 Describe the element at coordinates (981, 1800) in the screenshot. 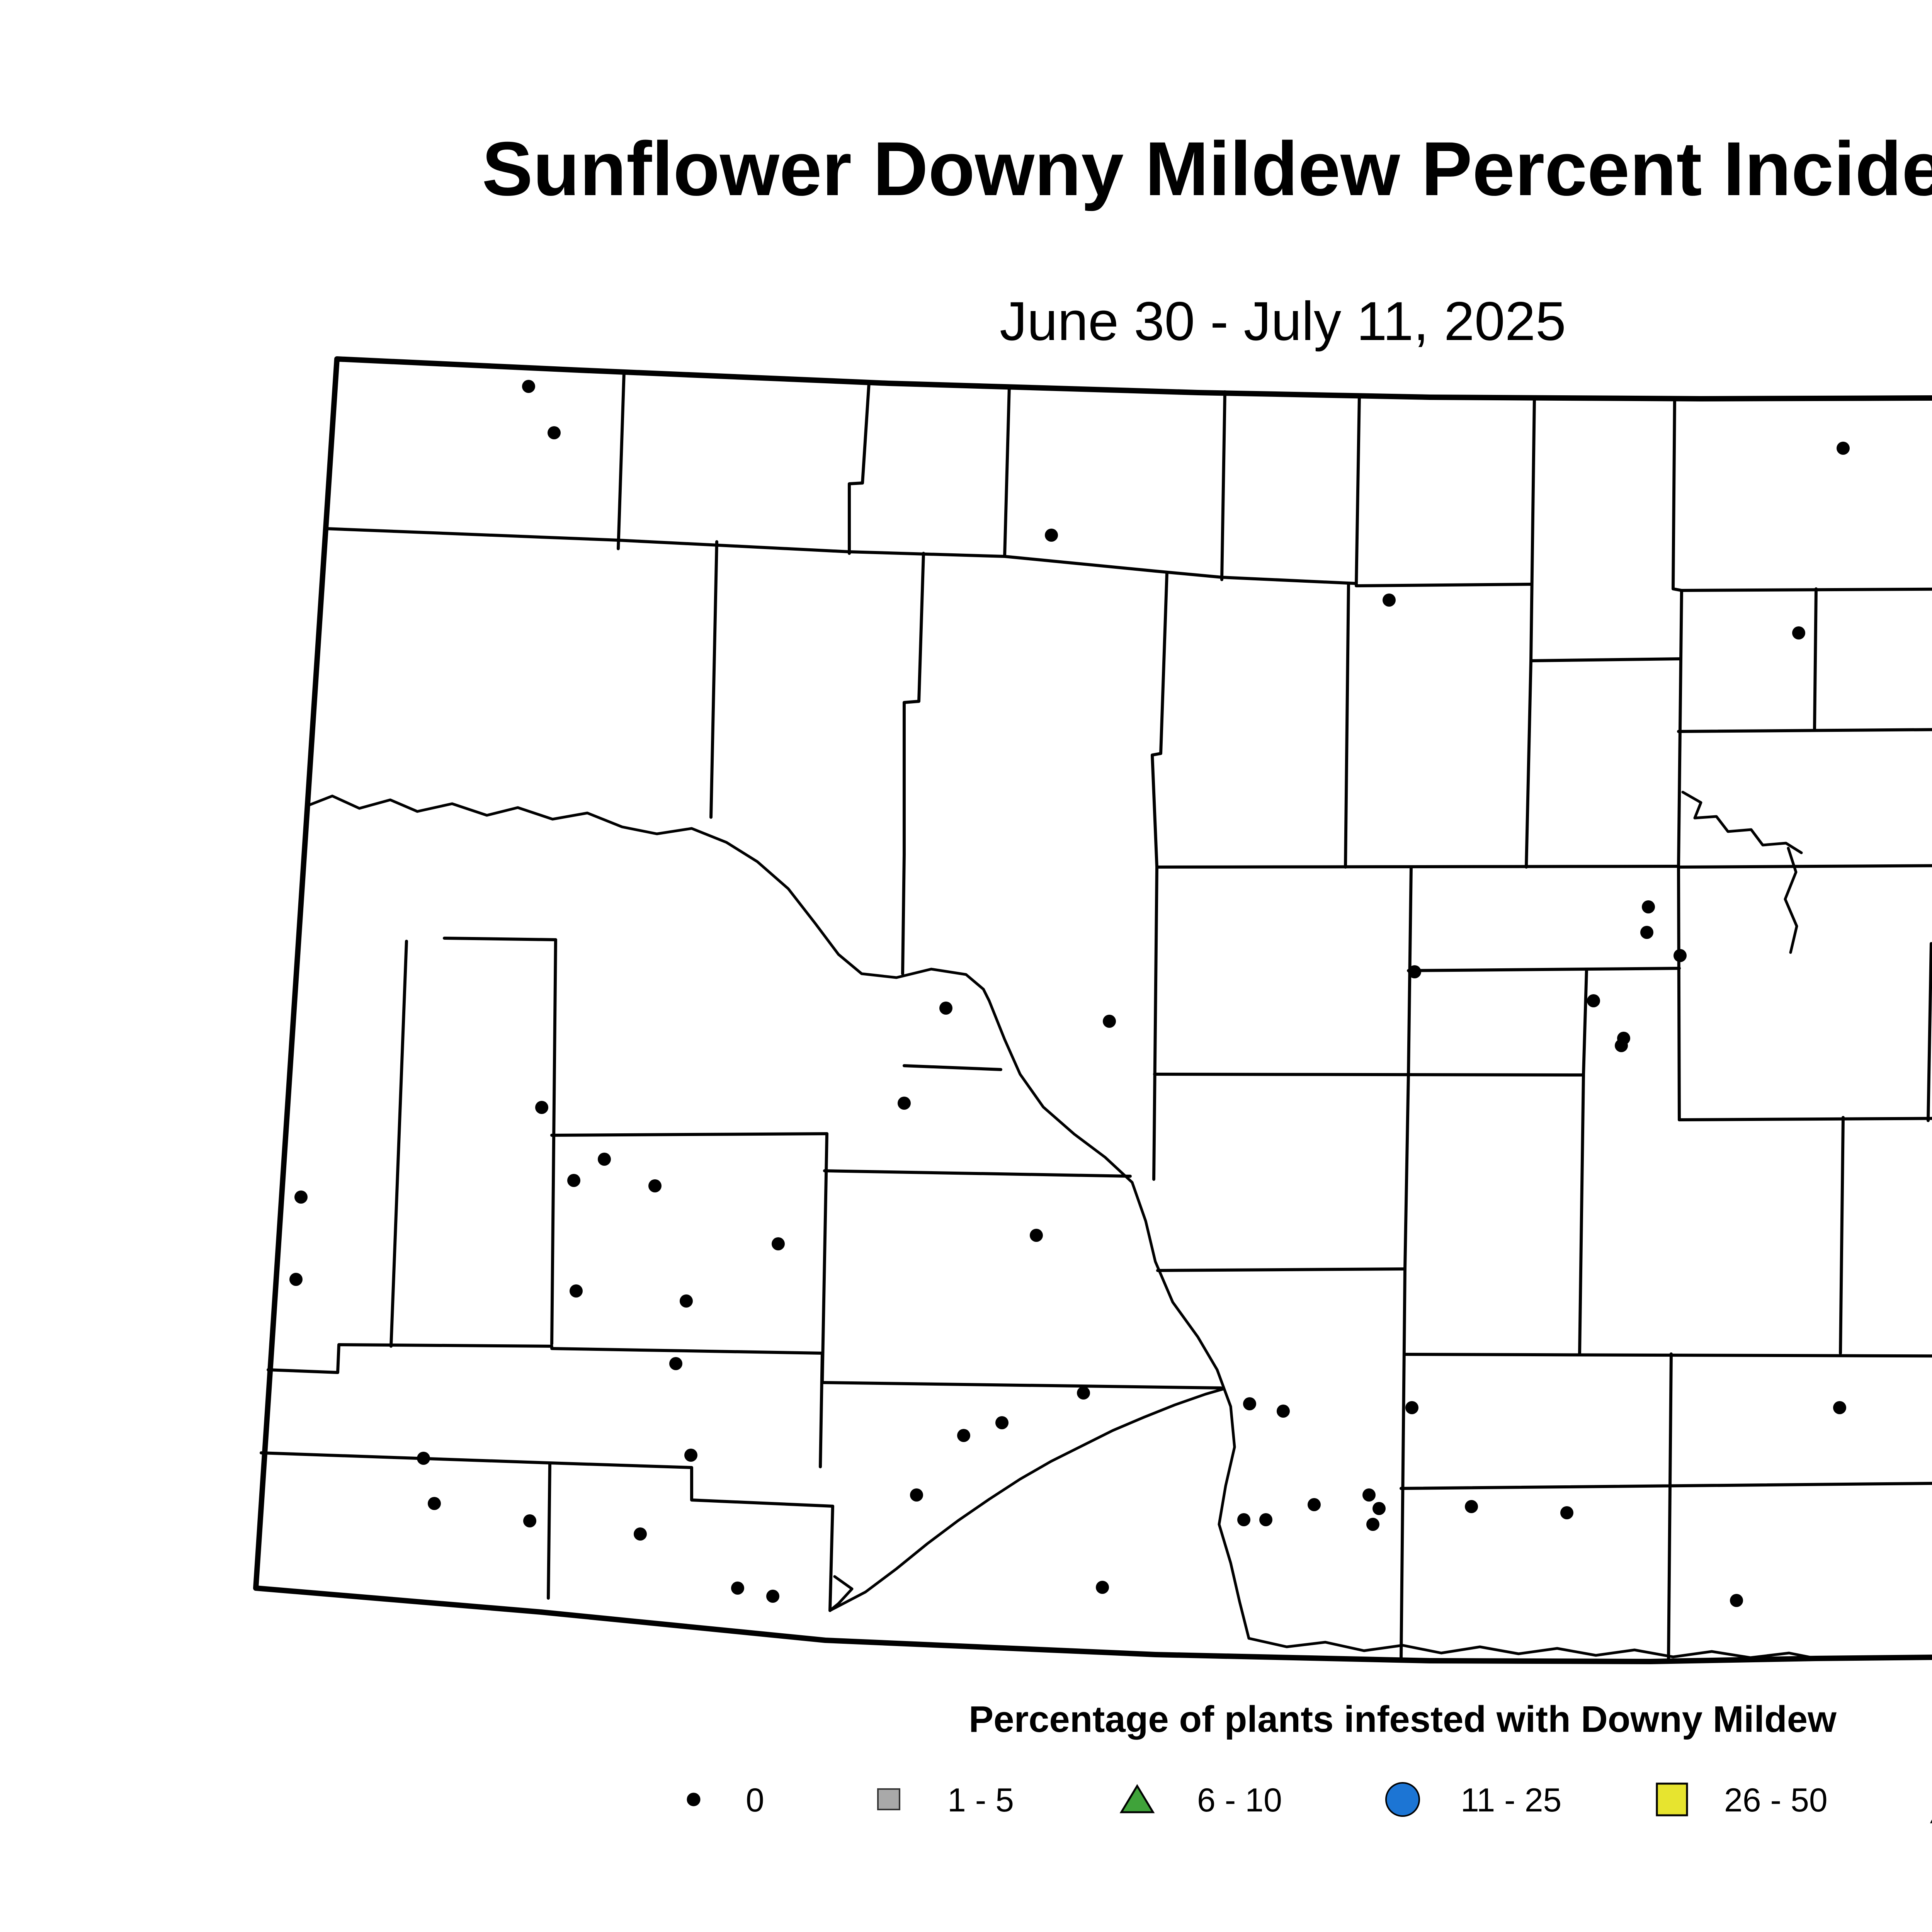

I see `legend-label: 1 - 5` at that location.